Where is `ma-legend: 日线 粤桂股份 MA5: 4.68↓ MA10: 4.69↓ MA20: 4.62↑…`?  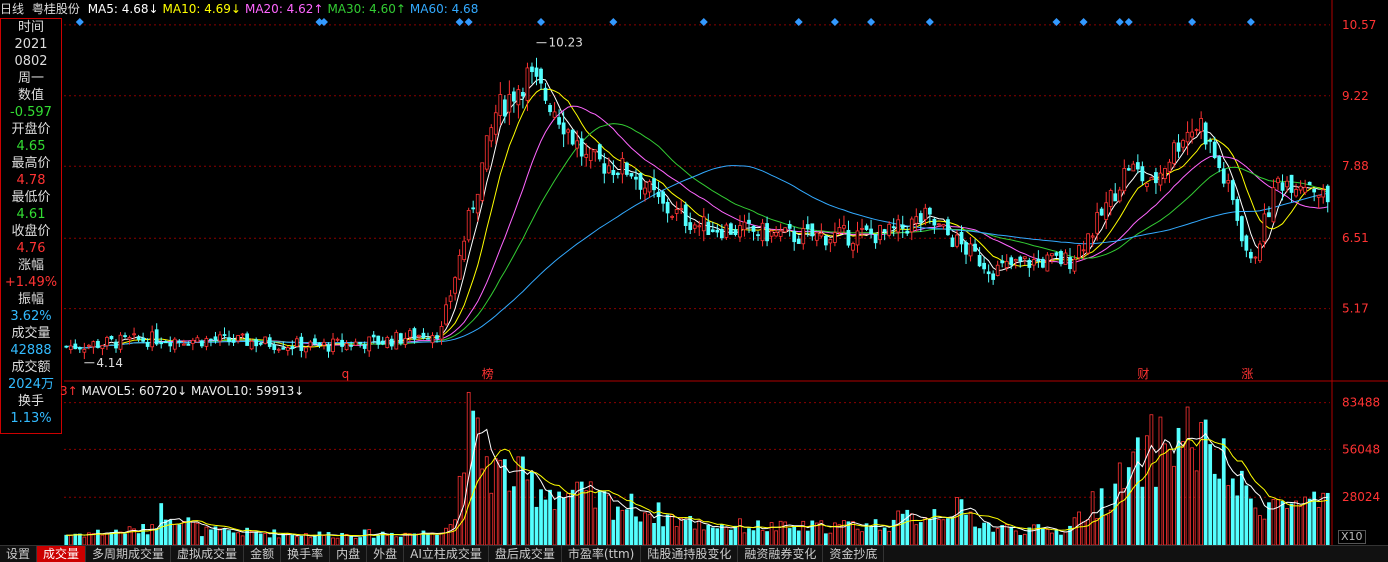 ma-legend: 日线 粤桂股份 MA5: 4.68↓ MA10: 4.69↓ MA20: 4.62↑… is located at coordinates (243, 9).